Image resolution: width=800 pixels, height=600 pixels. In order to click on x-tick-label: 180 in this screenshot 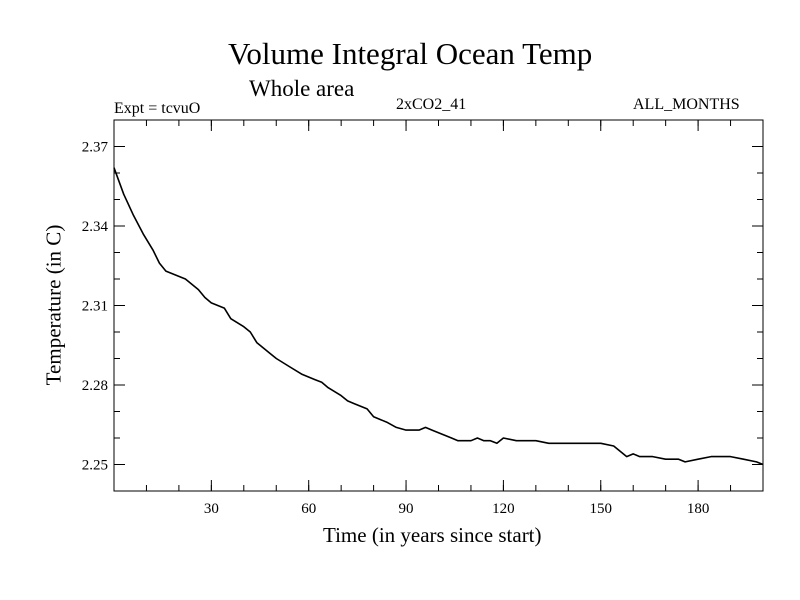, I will do `click(698, 509)`.